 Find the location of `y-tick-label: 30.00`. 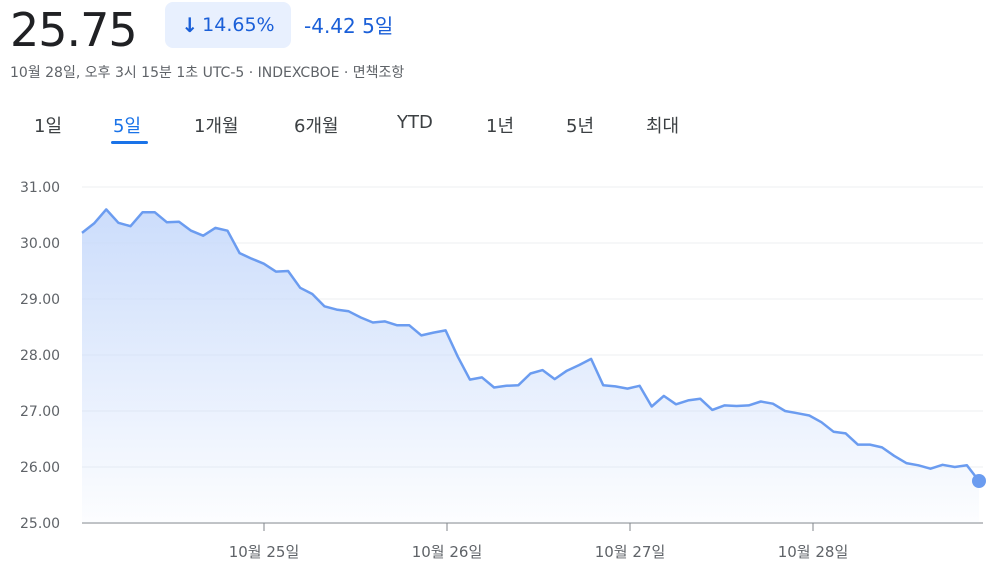

y-tick-label: 30.00 is located at coordinates (40, 244).